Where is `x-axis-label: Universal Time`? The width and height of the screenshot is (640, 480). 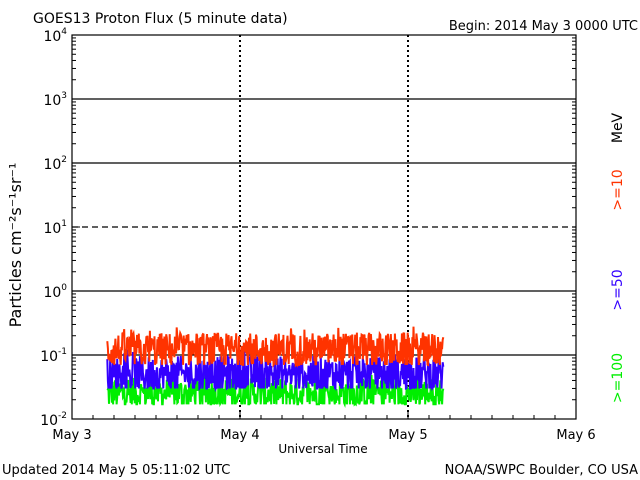
x-axis-label: Universal Time is located at coordinates (322, 449).